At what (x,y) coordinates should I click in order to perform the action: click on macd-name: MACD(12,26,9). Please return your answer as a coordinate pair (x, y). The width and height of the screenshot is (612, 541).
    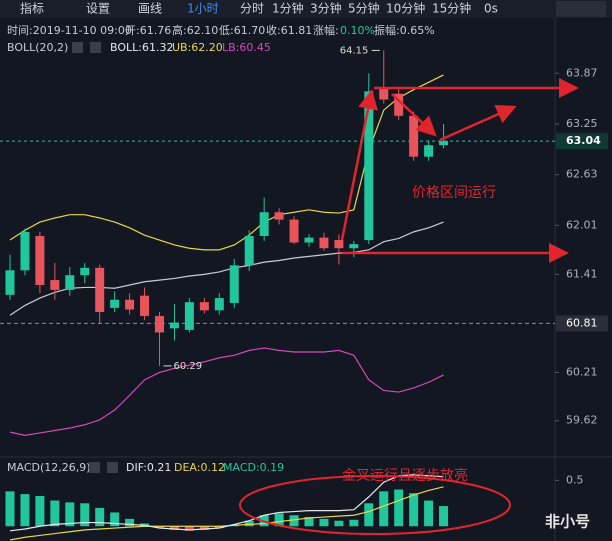
    Looking at the image, I should click on (49, 467).